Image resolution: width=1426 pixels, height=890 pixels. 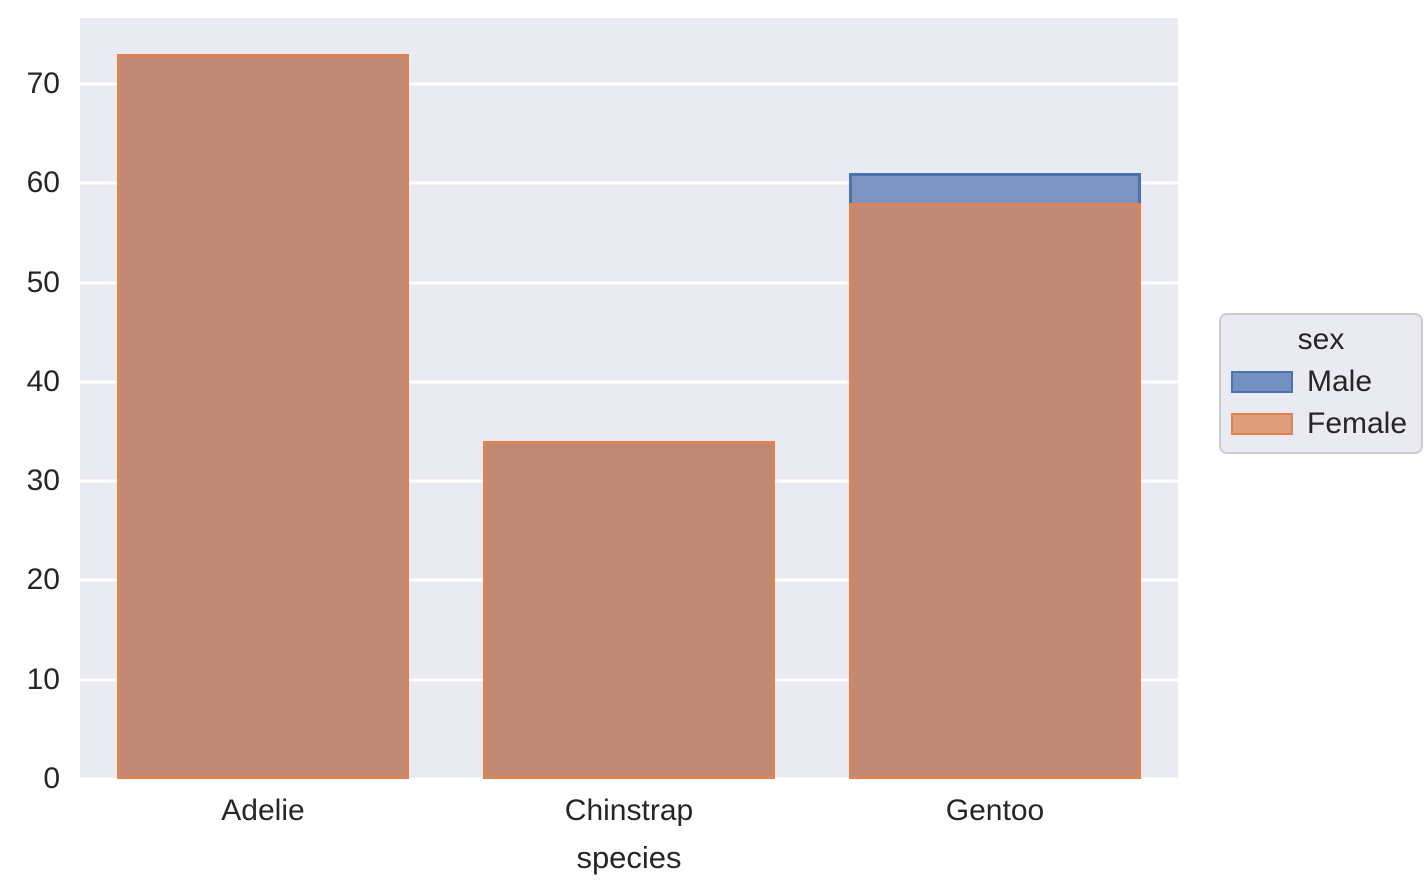 What do you see at coordinates (1357, 423) in the screenshot?
I see `legend-label-female: Female` at bounding box center [1357, 423].